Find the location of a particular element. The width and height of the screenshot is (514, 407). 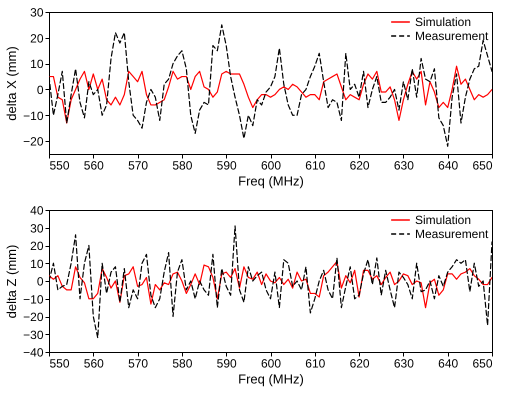

y-tick-label: −40 is located at coordinates (33, 353).